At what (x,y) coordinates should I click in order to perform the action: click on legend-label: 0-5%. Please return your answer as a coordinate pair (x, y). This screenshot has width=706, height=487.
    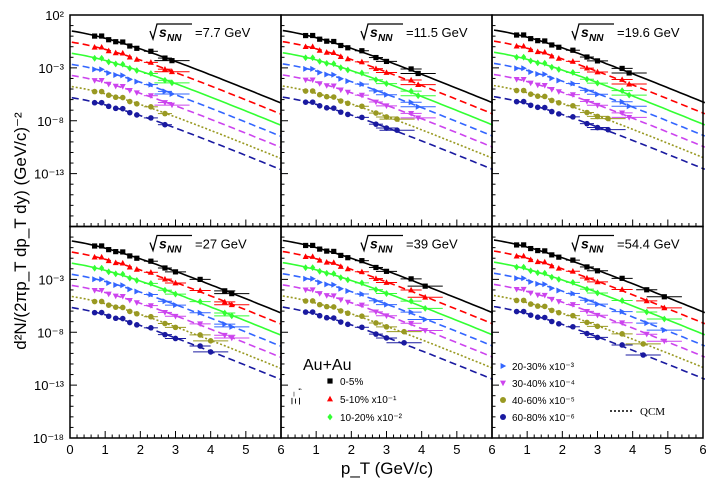
    Looking at the image, I should click on (351, 382).